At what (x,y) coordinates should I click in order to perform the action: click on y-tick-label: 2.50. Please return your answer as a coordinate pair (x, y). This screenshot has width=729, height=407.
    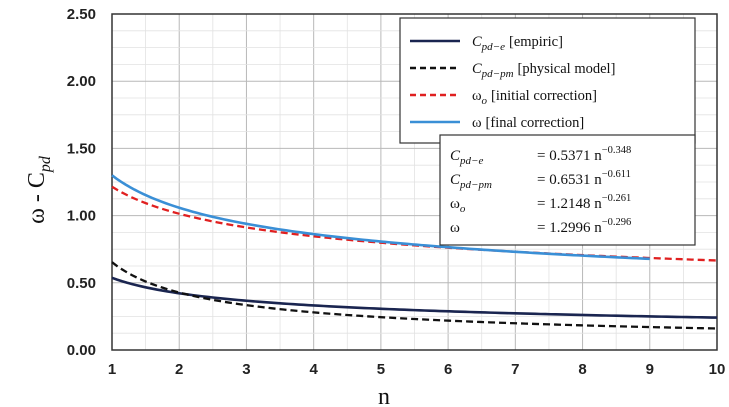
    Looking at the image, I should click on (81, 14).